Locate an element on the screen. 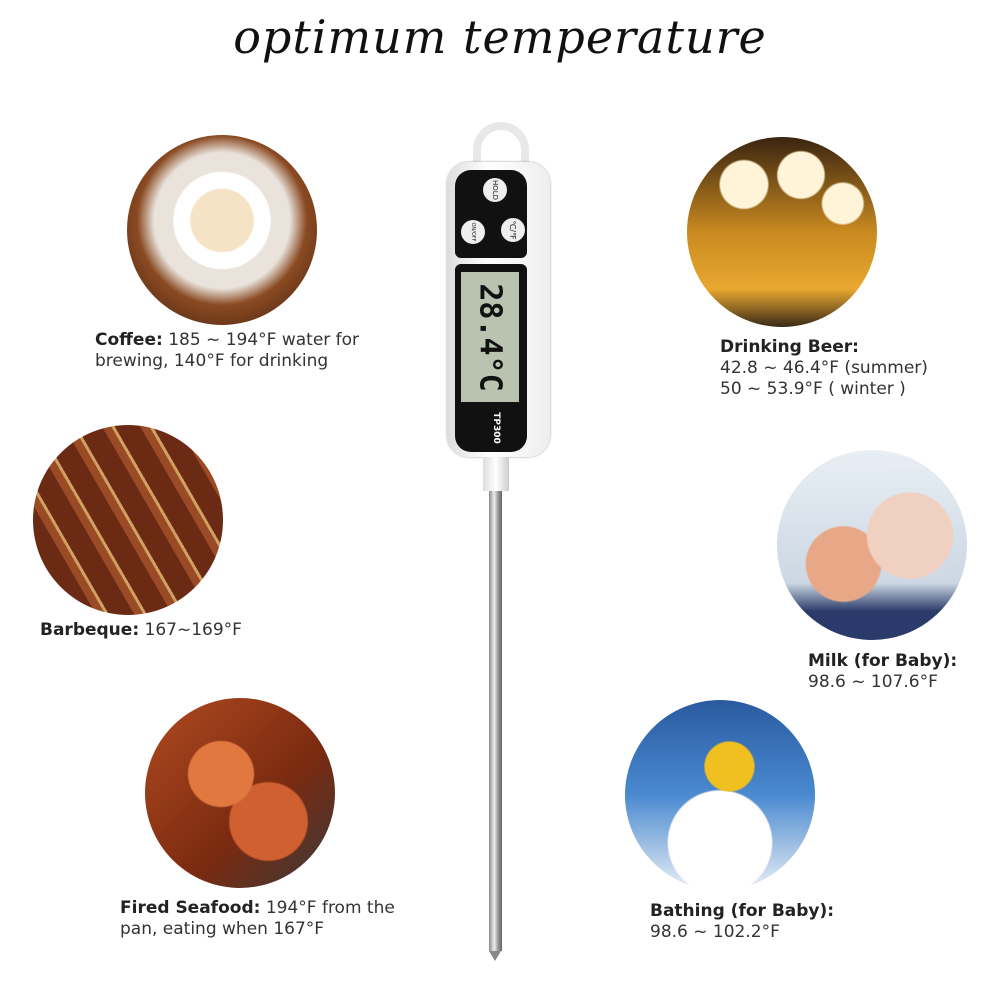 Image resolution: width=1000 pixels, height=1000 pixels. lcd-screen: 28.4°C is located at coordinates (490, 337).